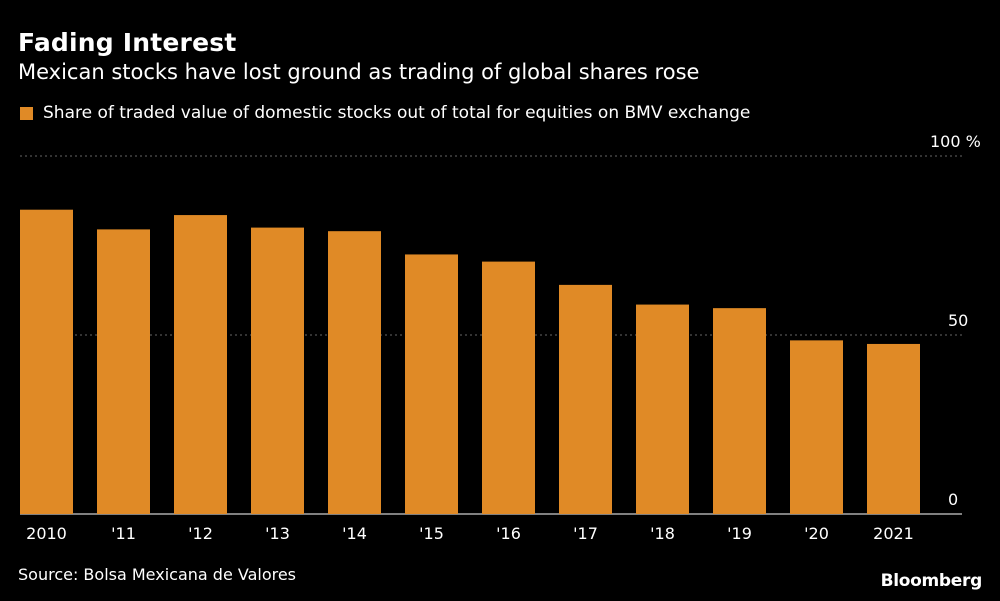  What do you see at coordinates (123, 533) in the screenshot?
I see `x-tick-label: '11` at bounding box center [123, 533].